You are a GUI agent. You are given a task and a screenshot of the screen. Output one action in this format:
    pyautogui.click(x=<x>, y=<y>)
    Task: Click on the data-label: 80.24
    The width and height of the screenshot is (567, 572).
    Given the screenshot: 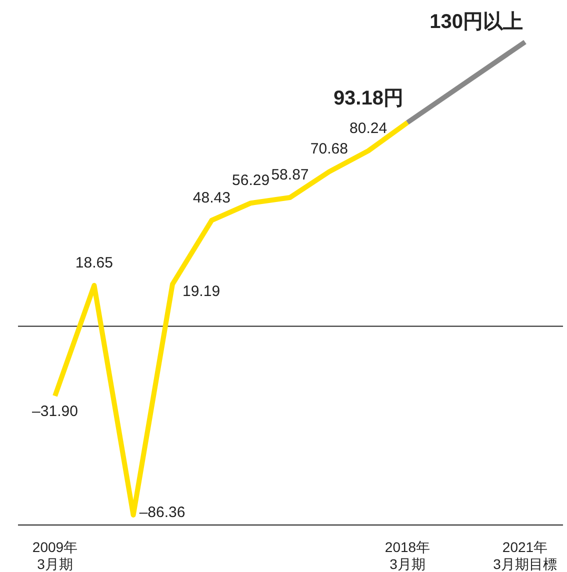 What is the action you would take?
    pyautogui.click(x=369, y=128)
    